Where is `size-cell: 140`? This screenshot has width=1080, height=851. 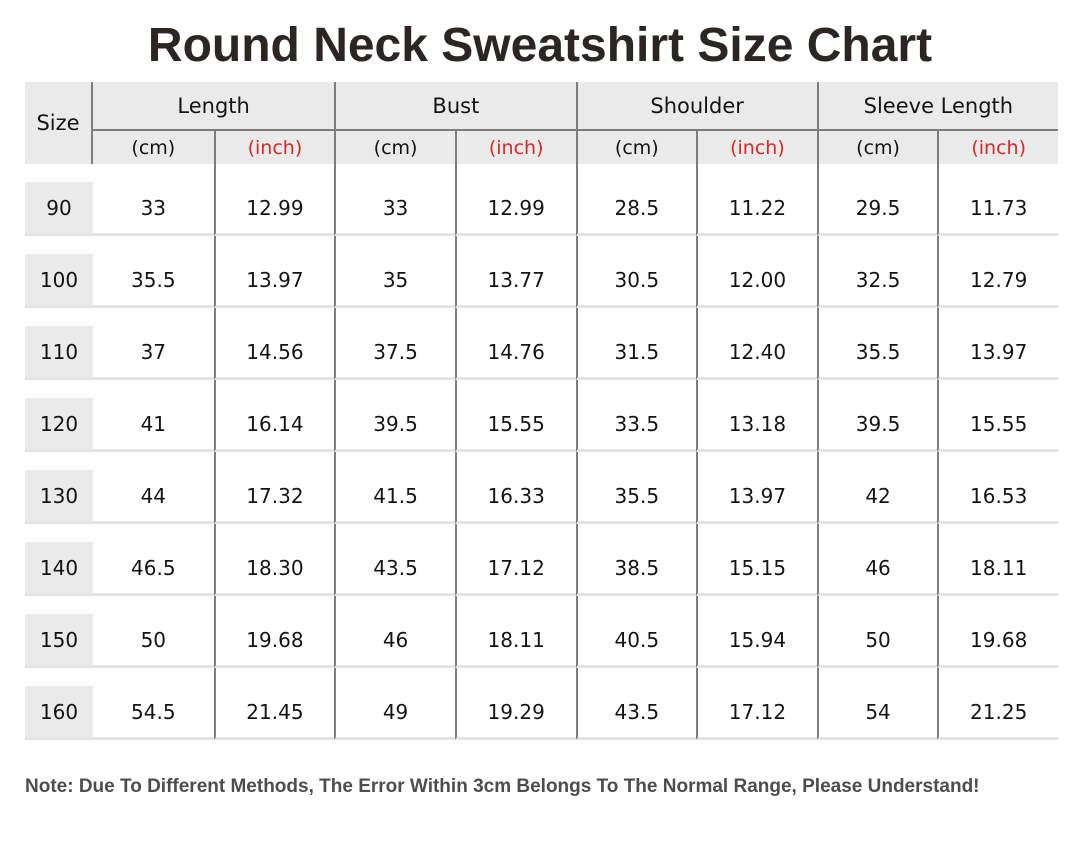 size-cell: 140 is located at coordinates (59, 560).